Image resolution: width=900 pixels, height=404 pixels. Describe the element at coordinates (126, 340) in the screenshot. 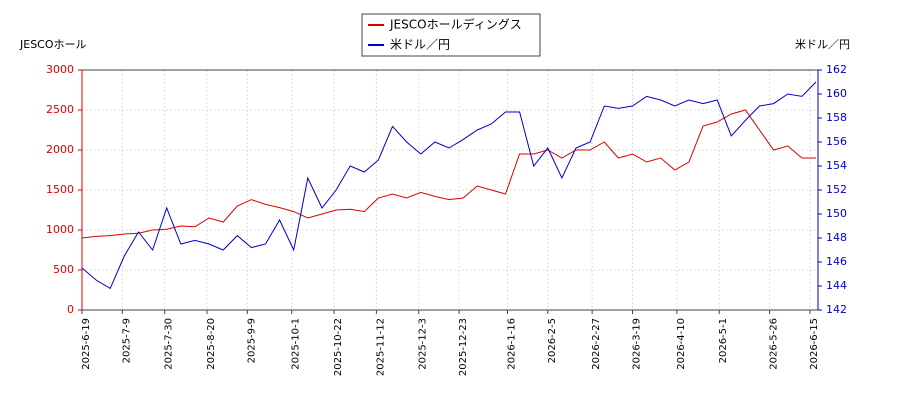

I see `x-tick-label: 2025-7-9` at that location.